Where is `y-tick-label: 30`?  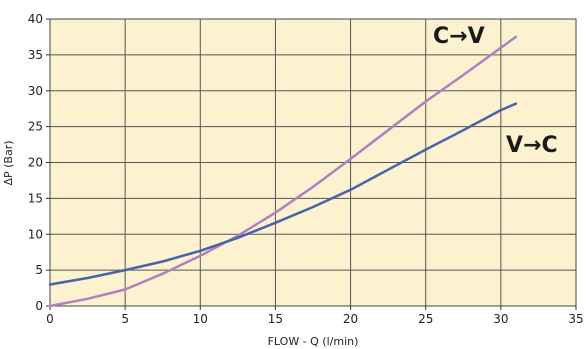
y-tick-label: 30 is located at coordinates (35, 91).